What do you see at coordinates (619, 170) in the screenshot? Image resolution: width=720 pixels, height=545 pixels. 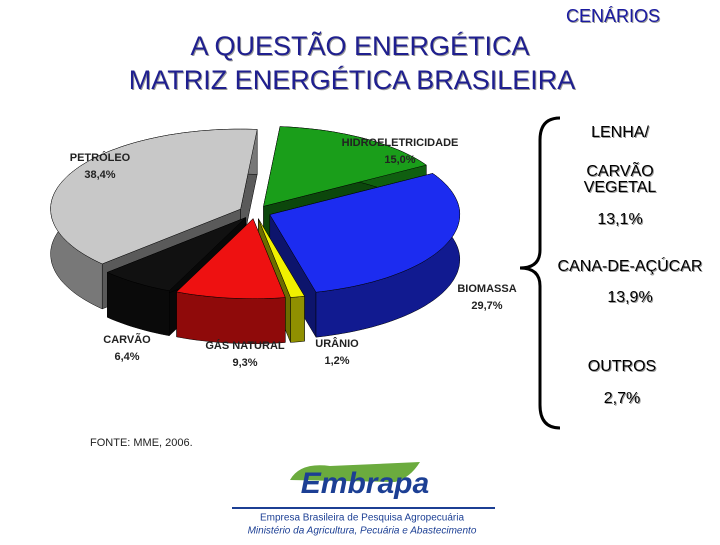 I see `breakdown-name: CARVÃO` at bounding box center [619, 170].